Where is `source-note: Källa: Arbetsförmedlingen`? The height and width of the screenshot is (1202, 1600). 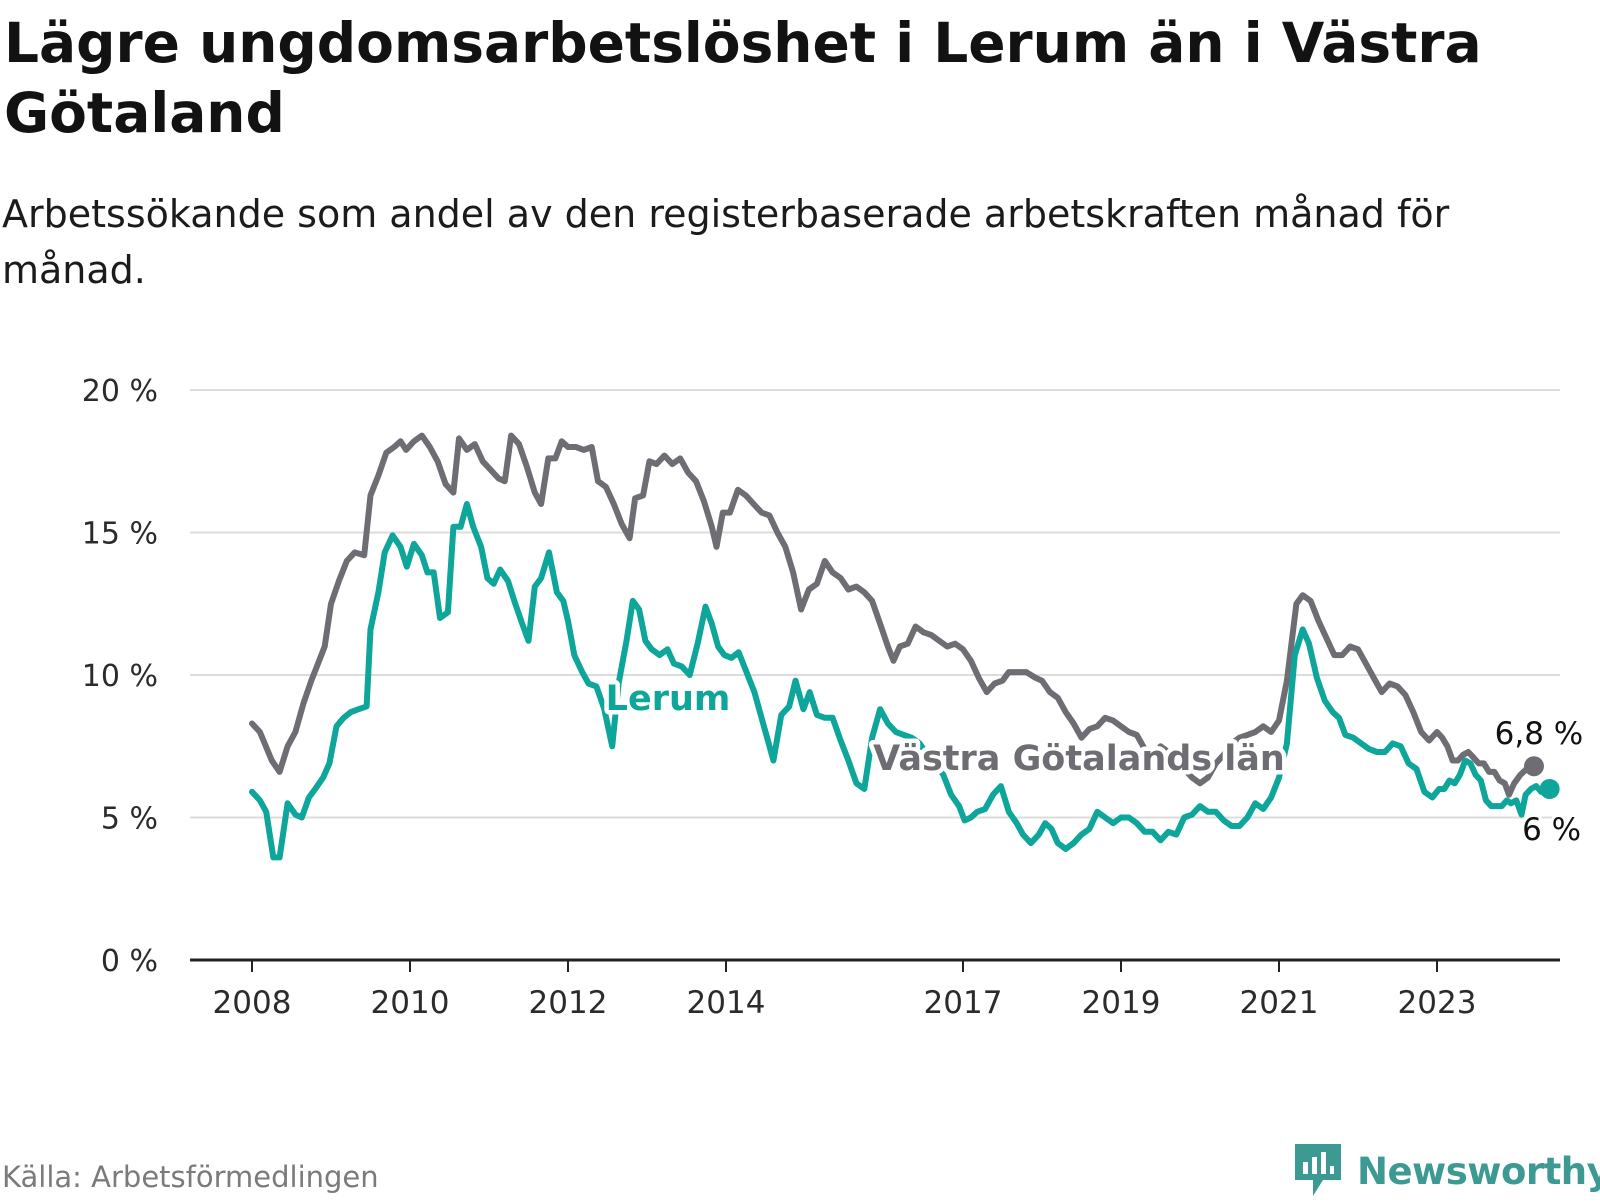 source-note: Källa: Arbetsförmedlingen is located at coordinates (190, 1177).